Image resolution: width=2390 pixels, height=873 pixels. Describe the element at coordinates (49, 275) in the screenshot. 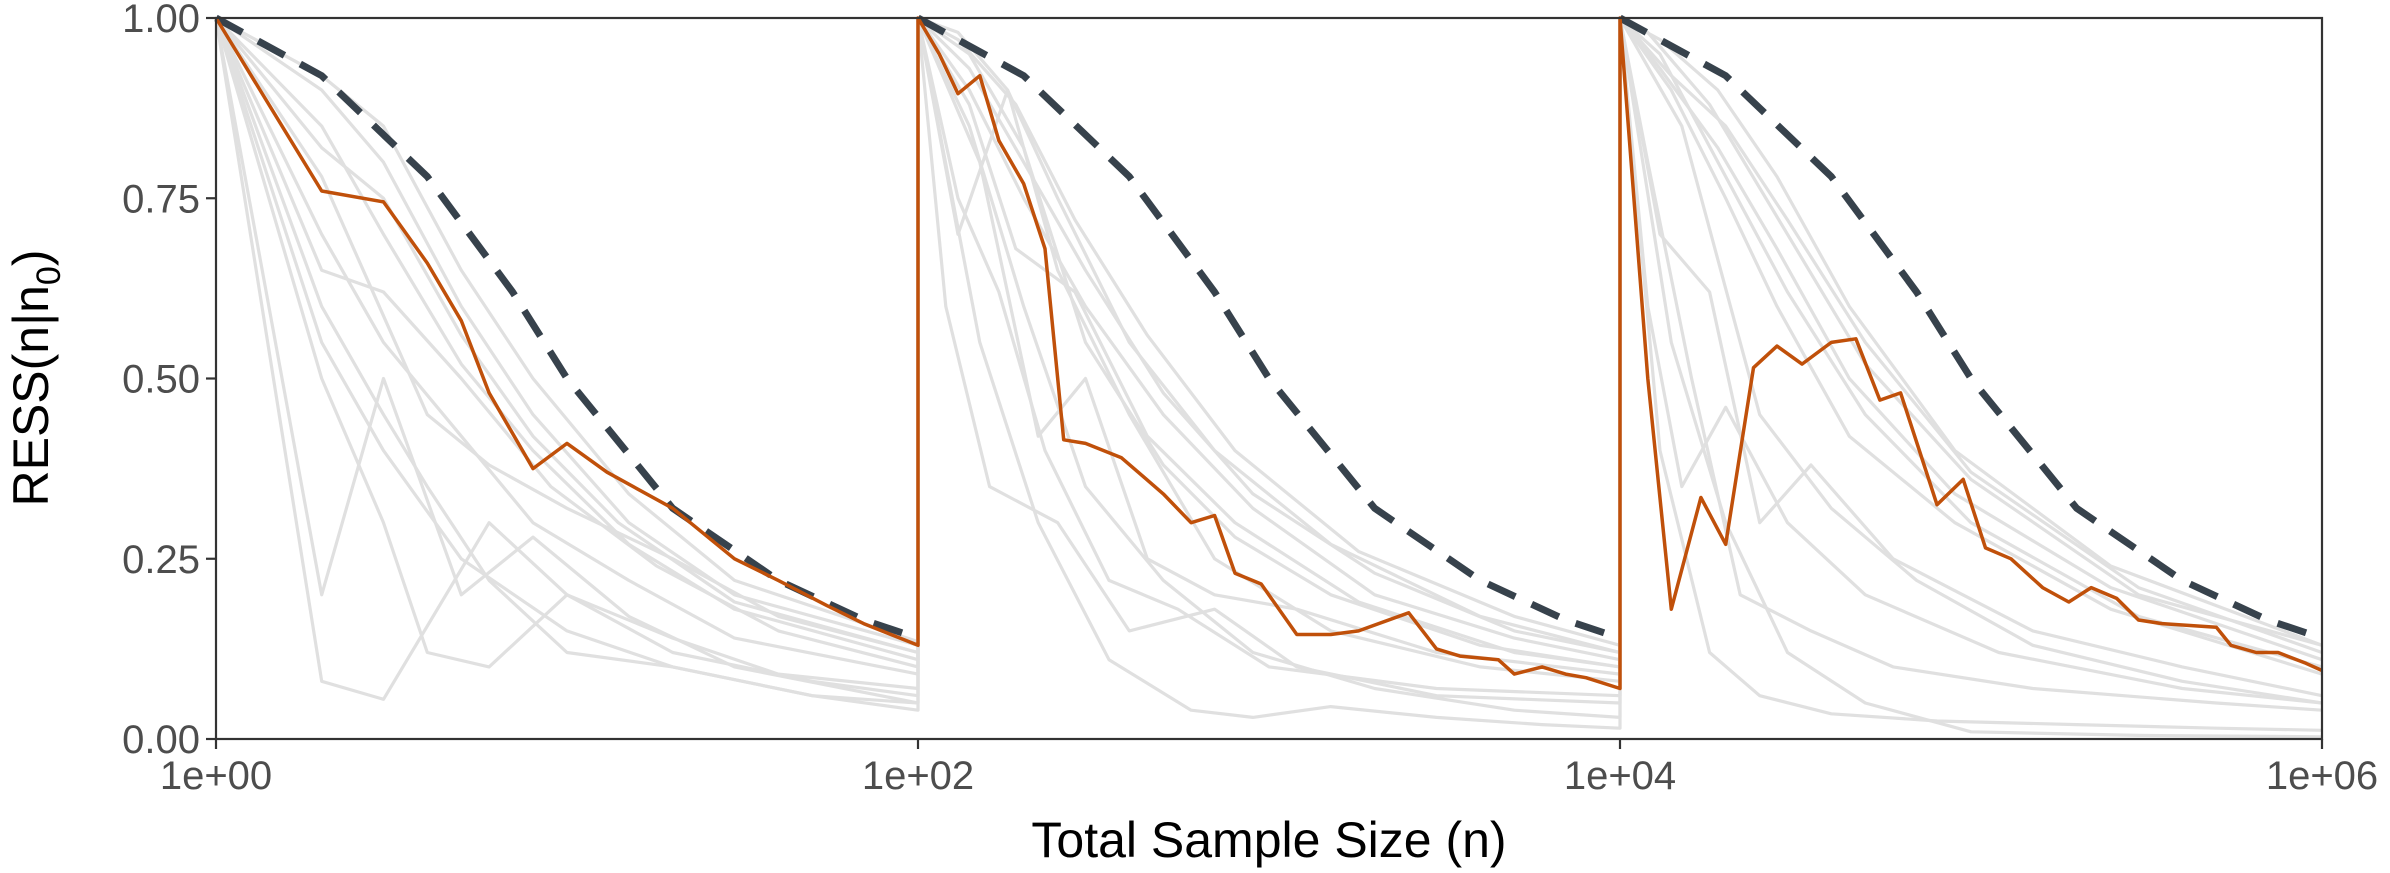

I see `y-axis-title-subscript: 0` at that location.